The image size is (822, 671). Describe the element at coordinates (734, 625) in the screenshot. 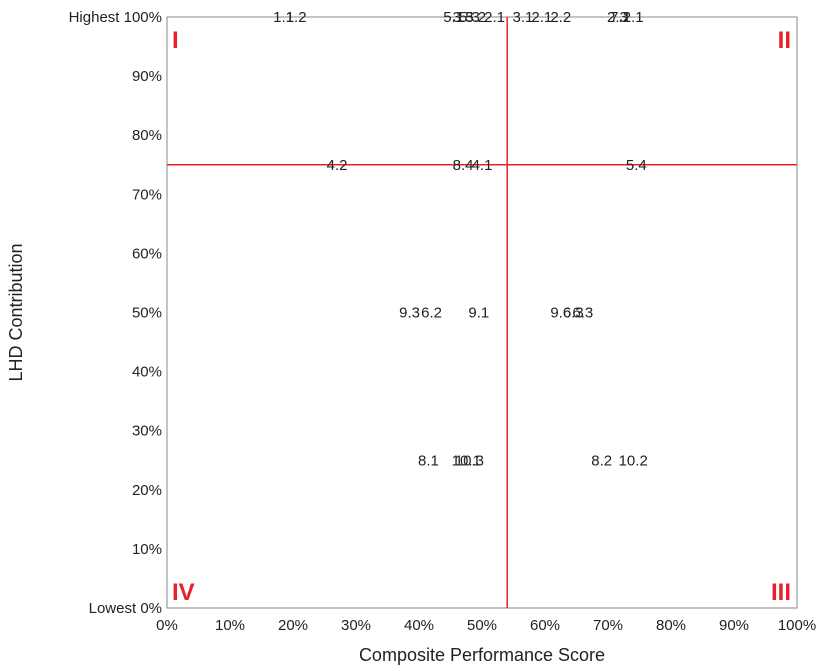

I see `x-tick-label: 90%` at that location.